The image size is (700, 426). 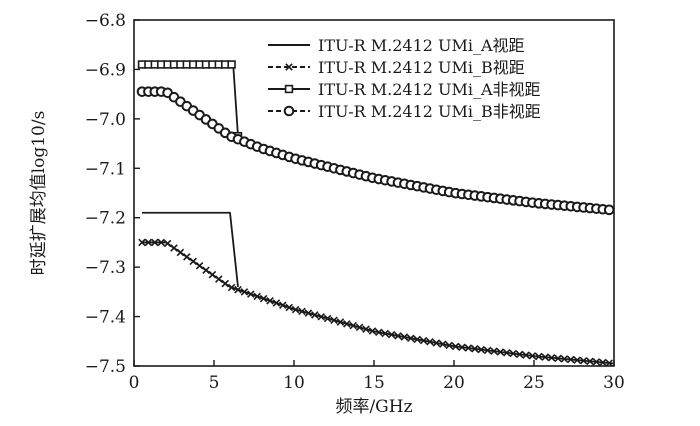 I want to click on x-tick-label: 15, so click(x=374, y=383).